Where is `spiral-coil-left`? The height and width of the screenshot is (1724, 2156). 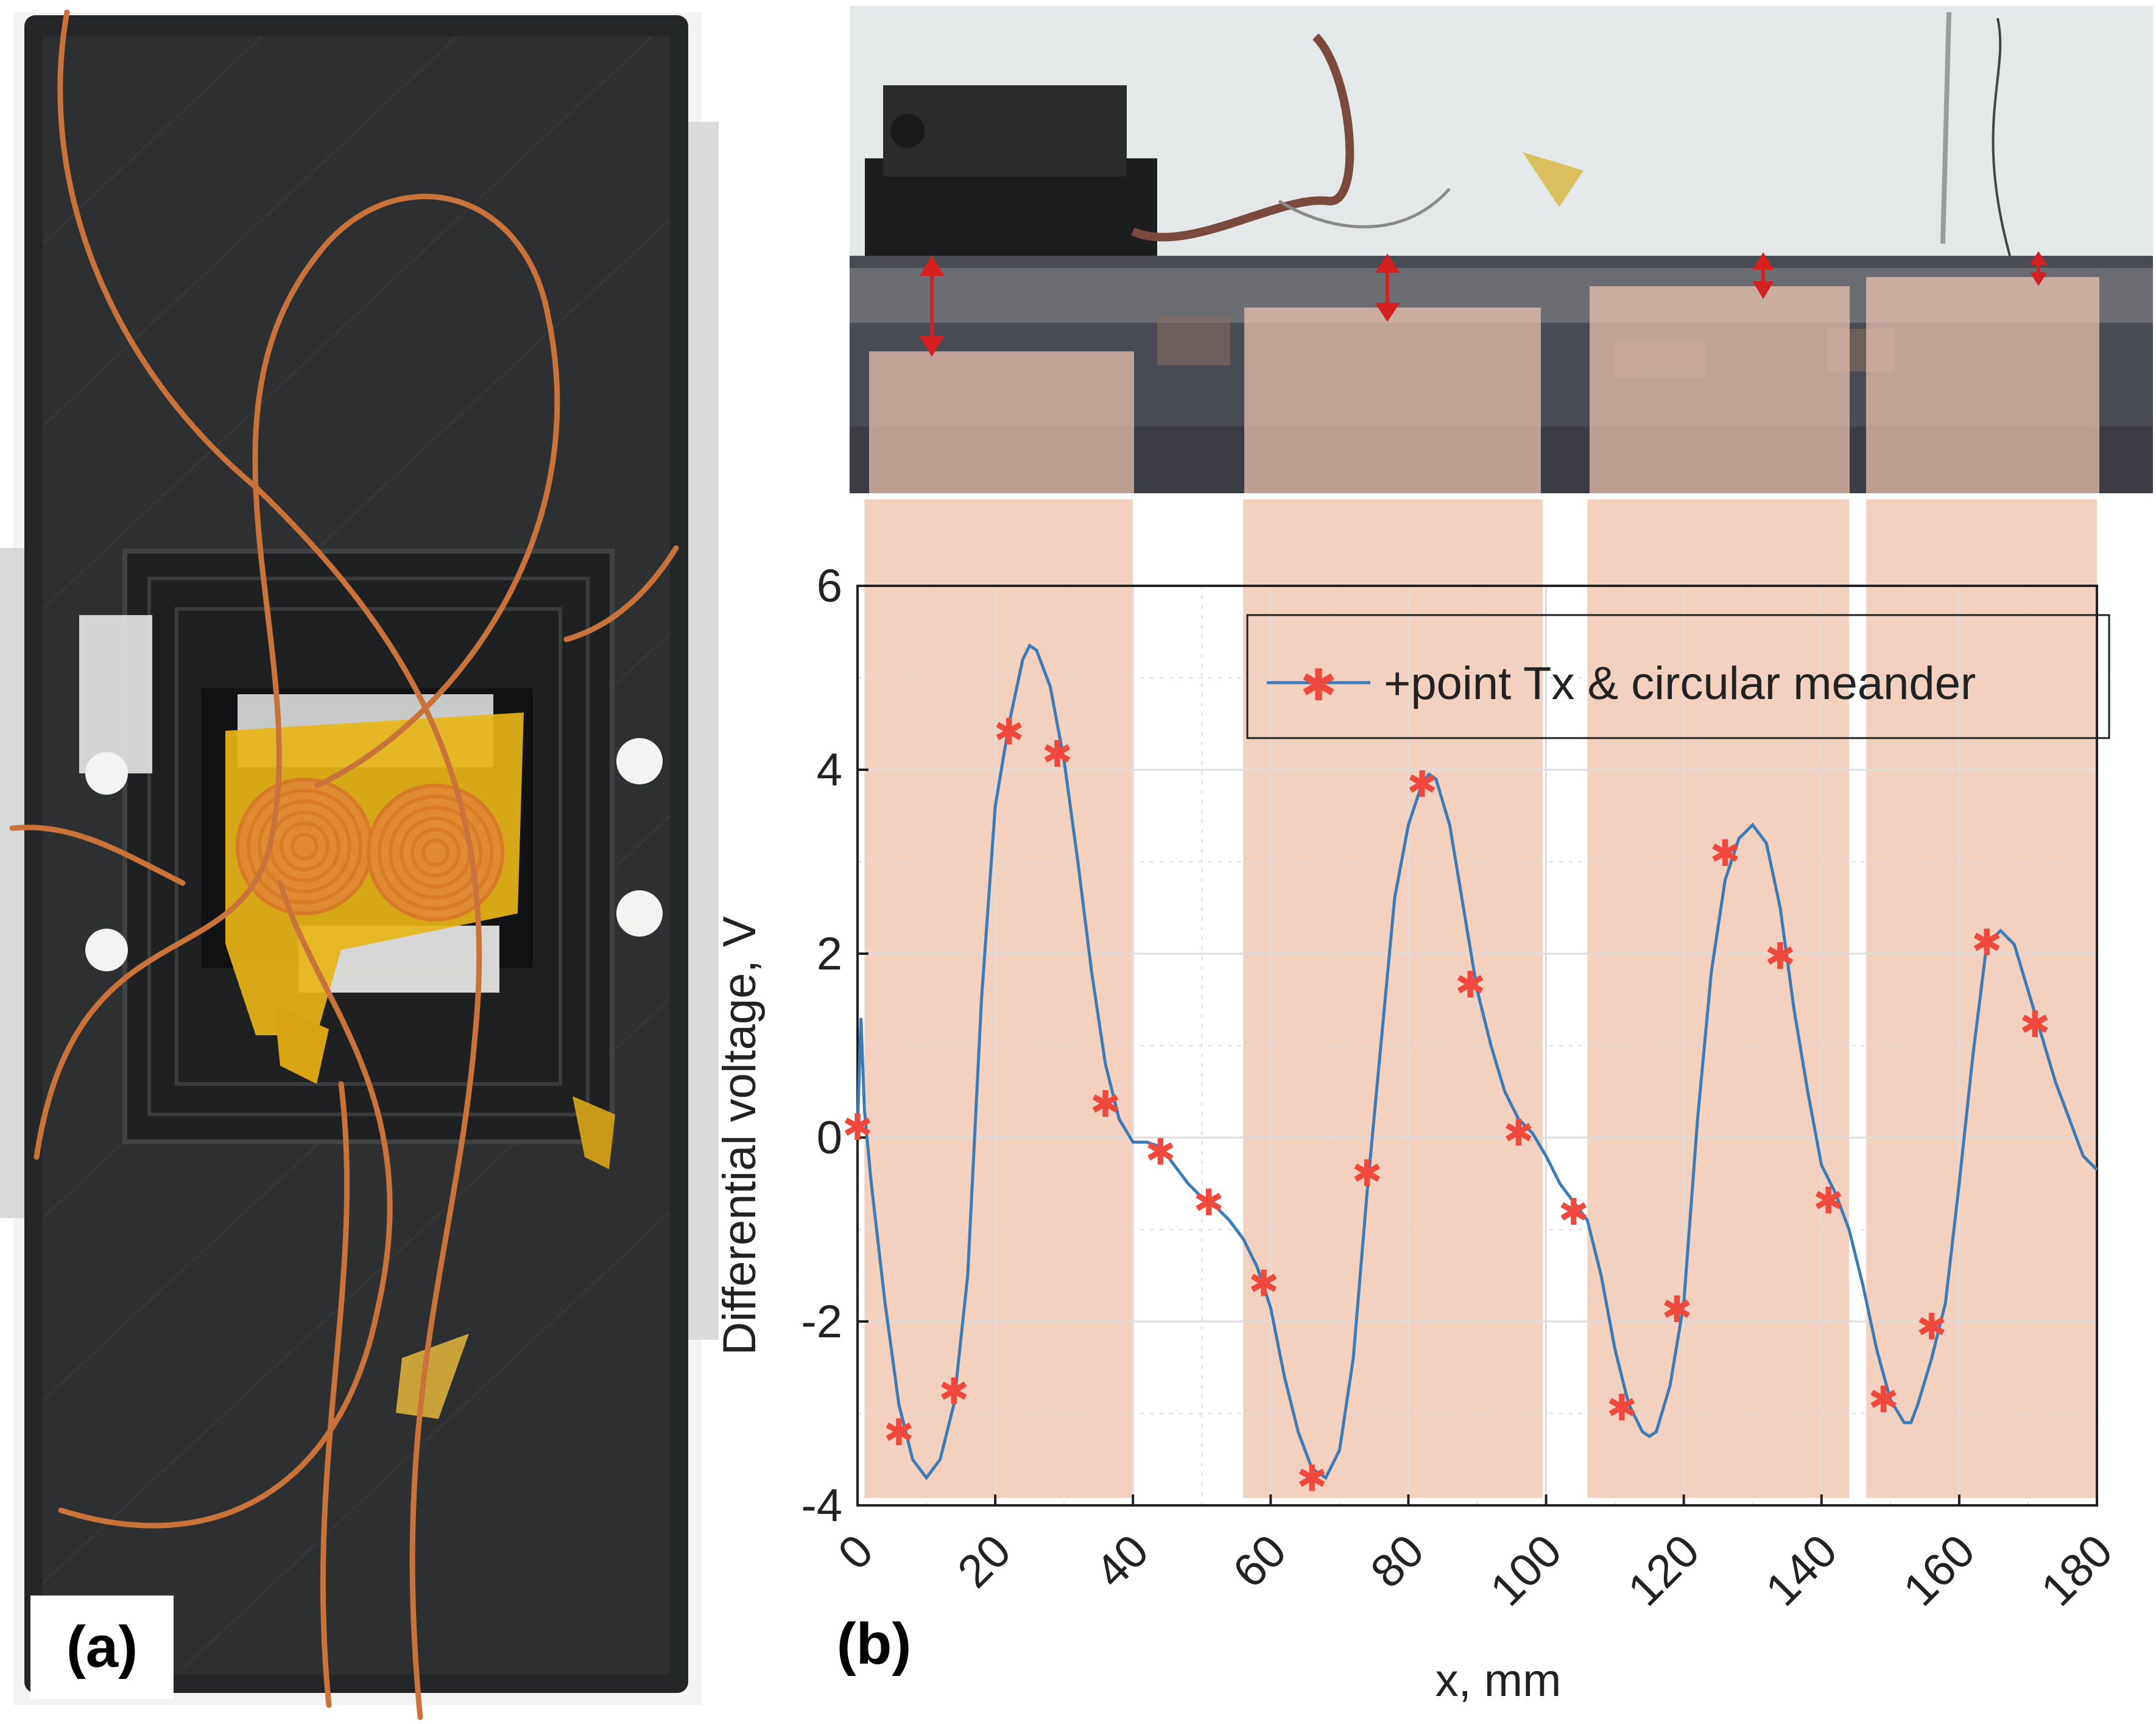
spiral-coil-left is located at coordinates (304, 846).